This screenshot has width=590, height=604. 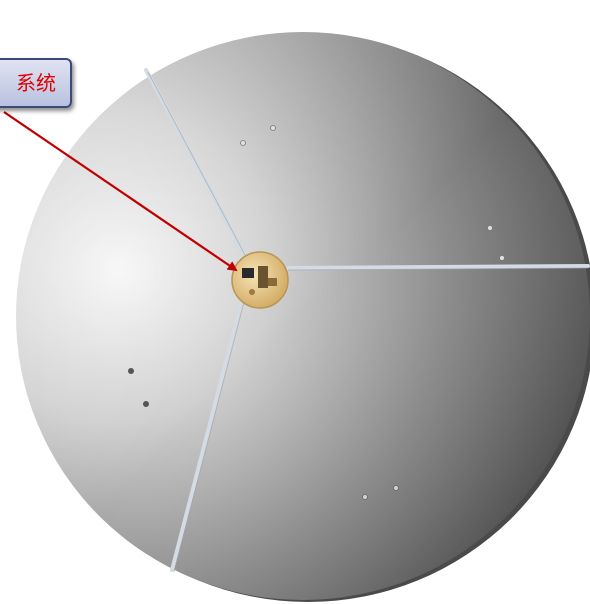 I want to click on callout-arrow, so click(x=120, y=191).